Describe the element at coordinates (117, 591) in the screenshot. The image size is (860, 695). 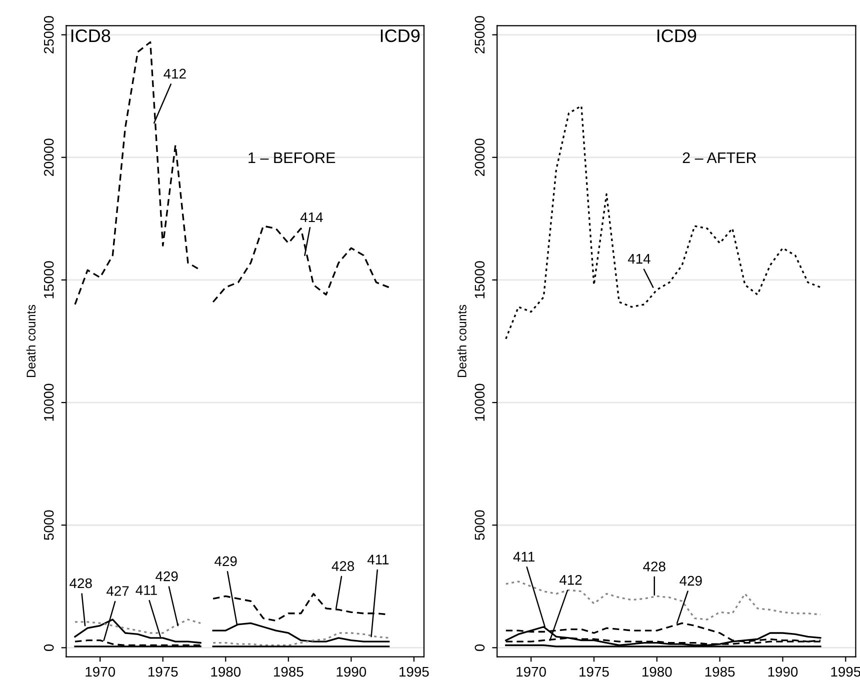
I see `annotation: 427` at that location.